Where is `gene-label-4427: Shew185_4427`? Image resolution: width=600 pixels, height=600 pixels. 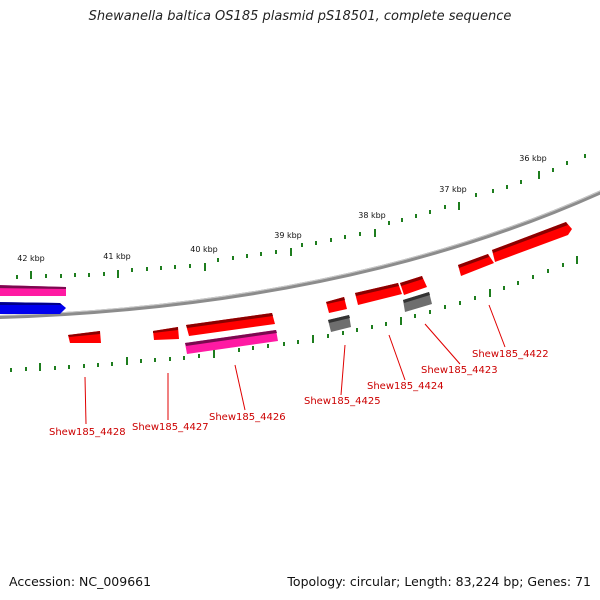 gene-label-4427: Shew185_4427 is located at coordinates (170, 427).